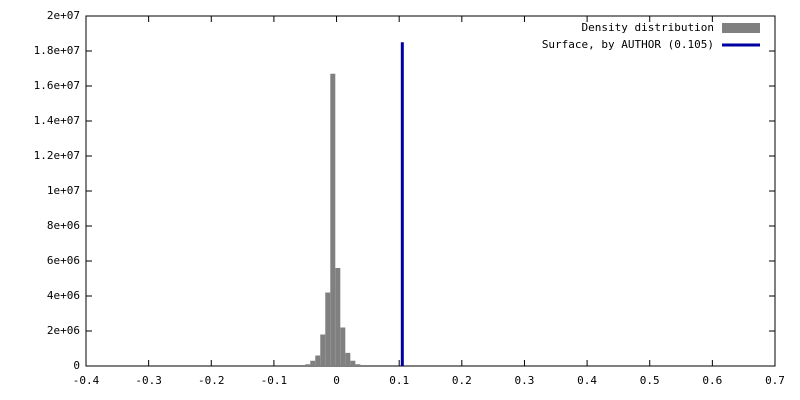 This screenshot has width=800, height=400. I want to click on x-tick-label: 0.6, so click(712, 380).